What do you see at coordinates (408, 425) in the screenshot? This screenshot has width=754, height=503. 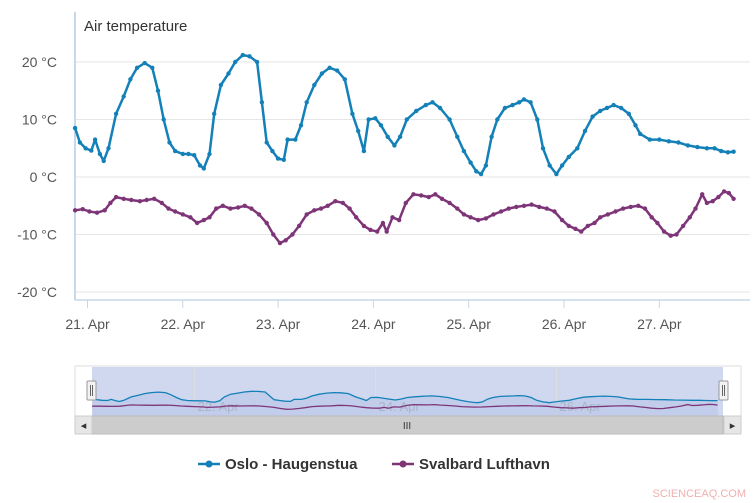 I see `scrollbar: III ◂ ▸` at bounding box center [408, 425].